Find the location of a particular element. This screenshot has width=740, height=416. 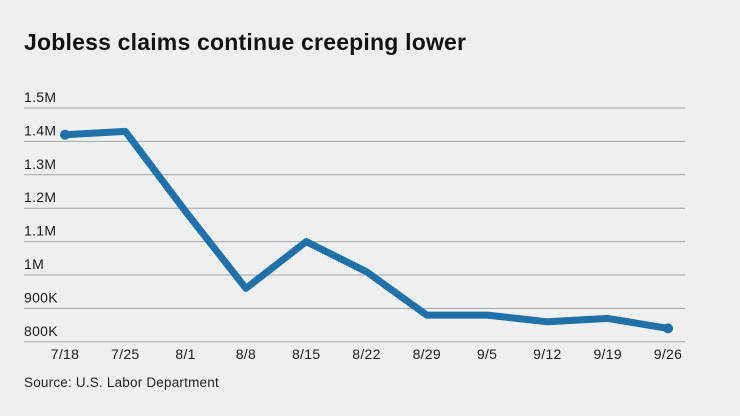

chart-title: Jobless claims continue creeping lower is located at coordinates (245, 42).